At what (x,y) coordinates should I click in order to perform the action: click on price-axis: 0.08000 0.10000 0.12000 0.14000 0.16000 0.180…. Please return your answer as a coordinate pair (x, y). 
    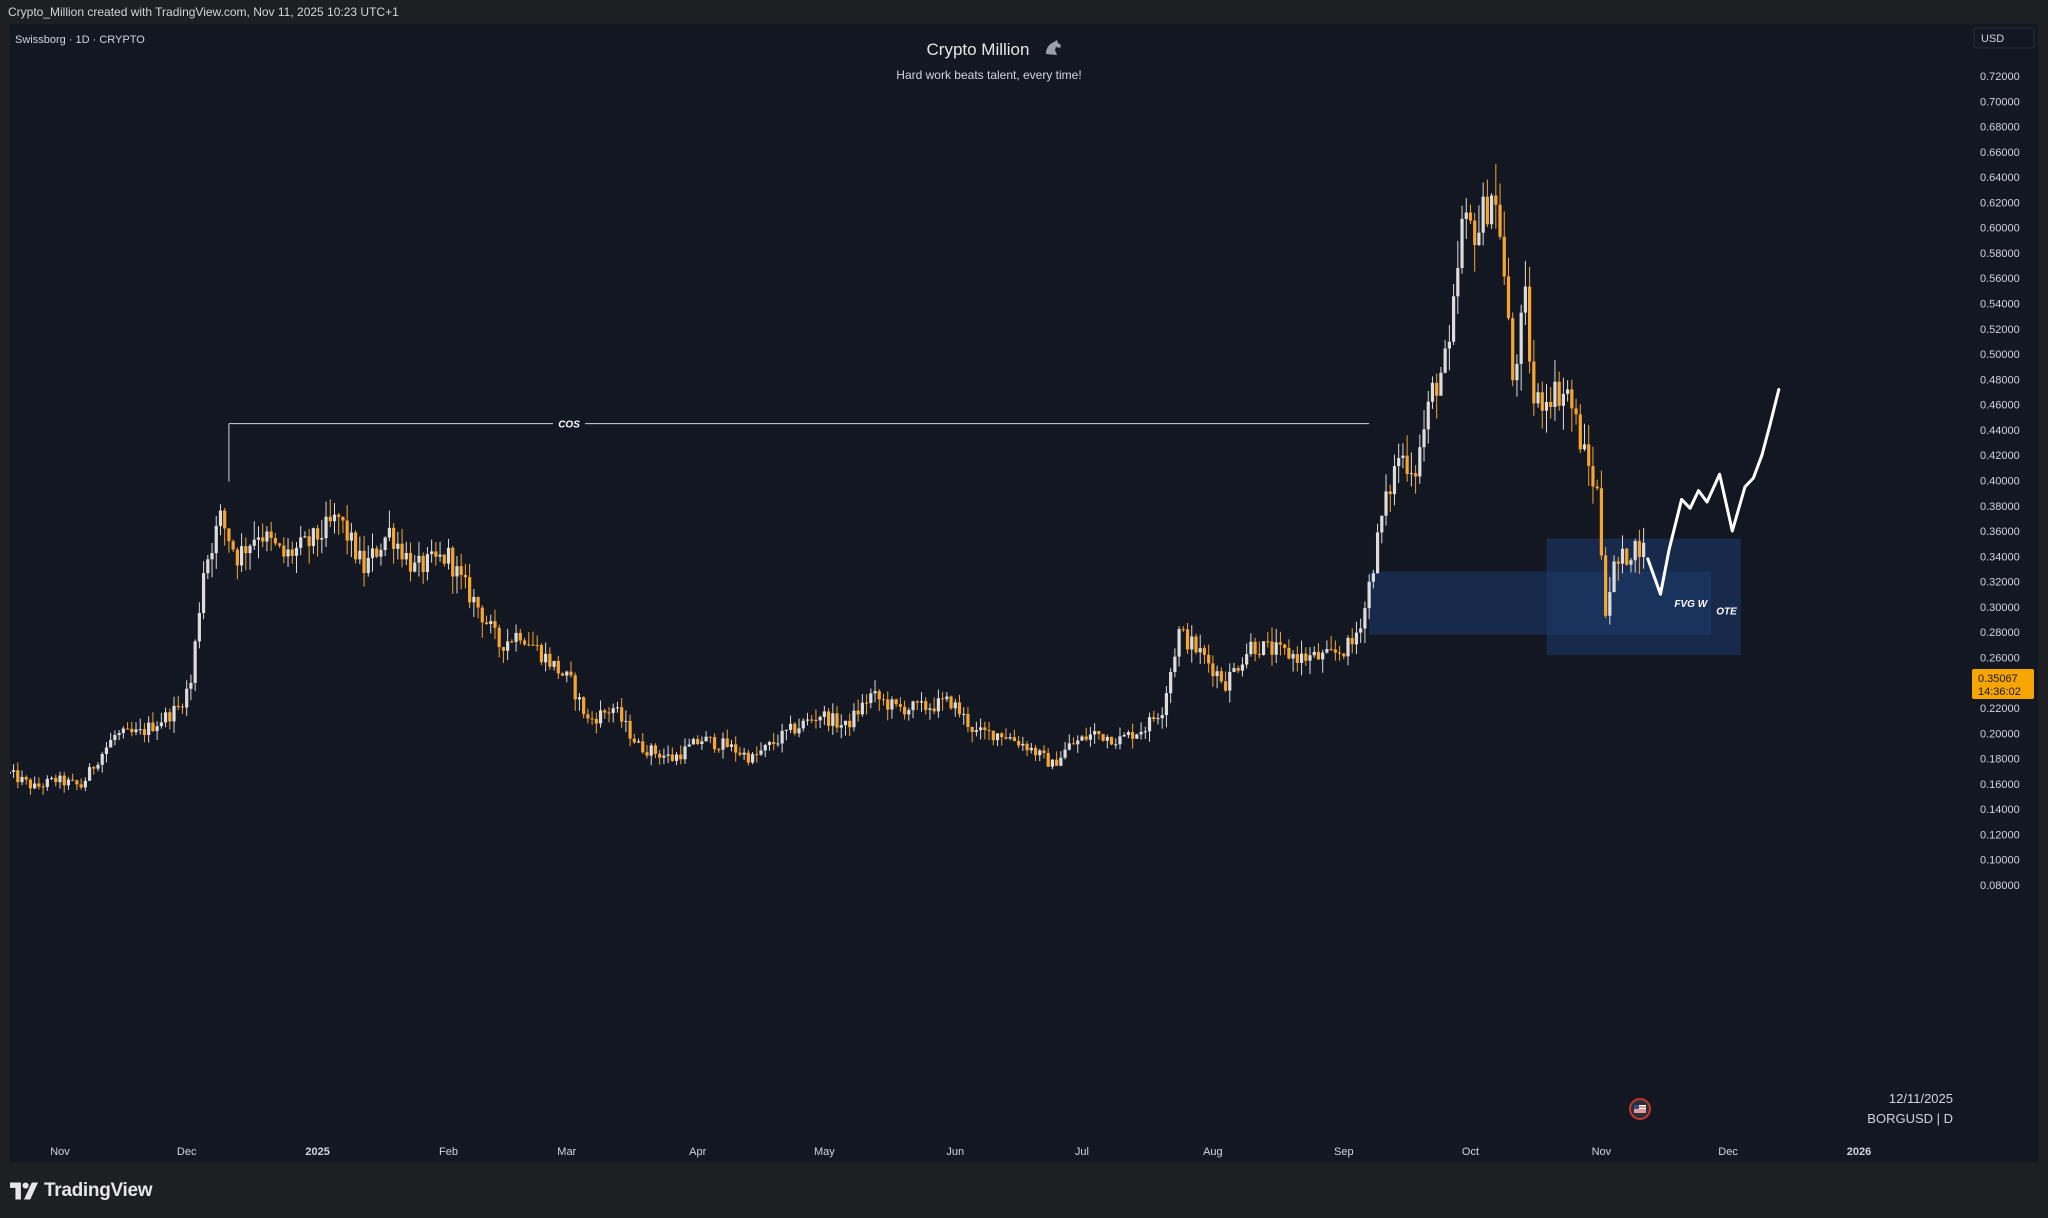
    Looking at the image, I should click on (2000, 481).